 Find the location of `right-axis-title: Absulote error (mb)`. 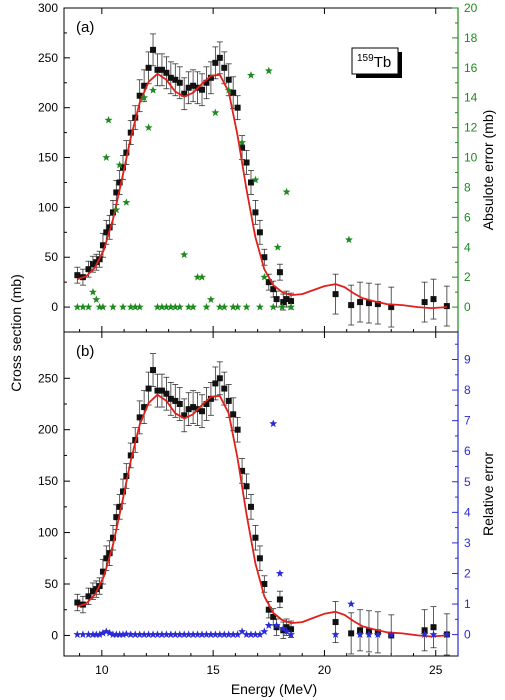

right-axis-title: Absulote error (mb) is located at coordinates (488, 170).